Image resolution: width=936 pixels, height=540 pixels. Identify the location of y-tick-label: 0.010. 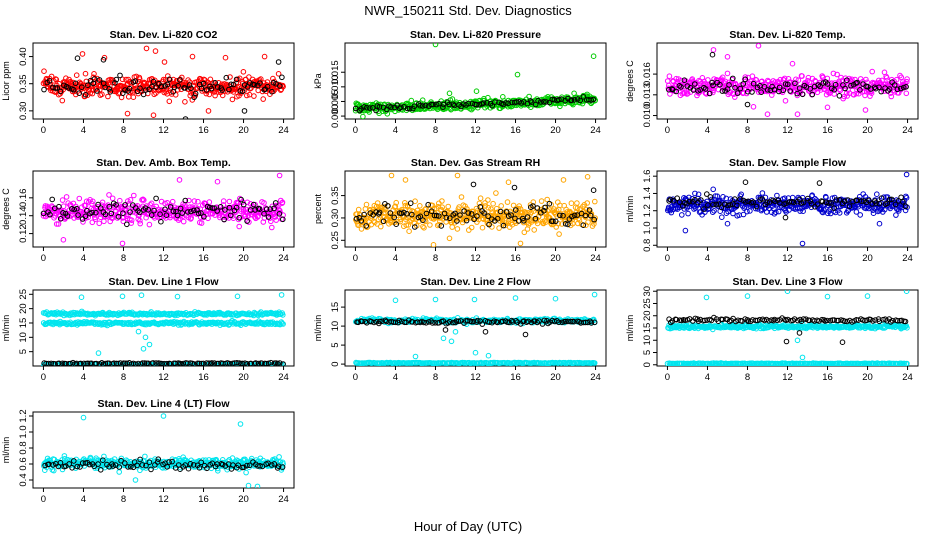
(647, 116).